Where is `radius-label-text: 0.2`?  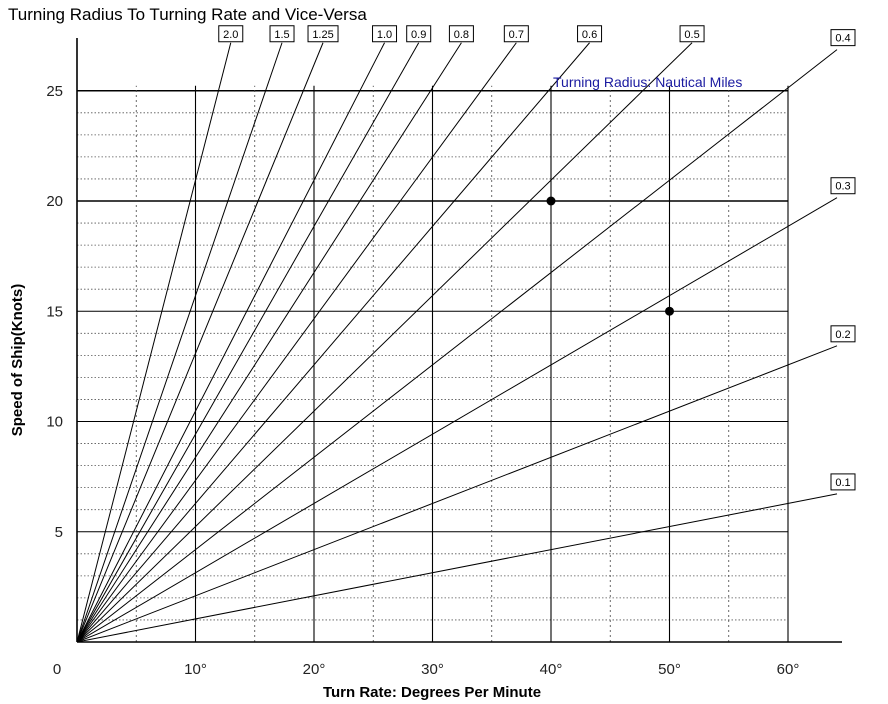
radius-label-text: 0.2 is located at coordinates (842, 335).